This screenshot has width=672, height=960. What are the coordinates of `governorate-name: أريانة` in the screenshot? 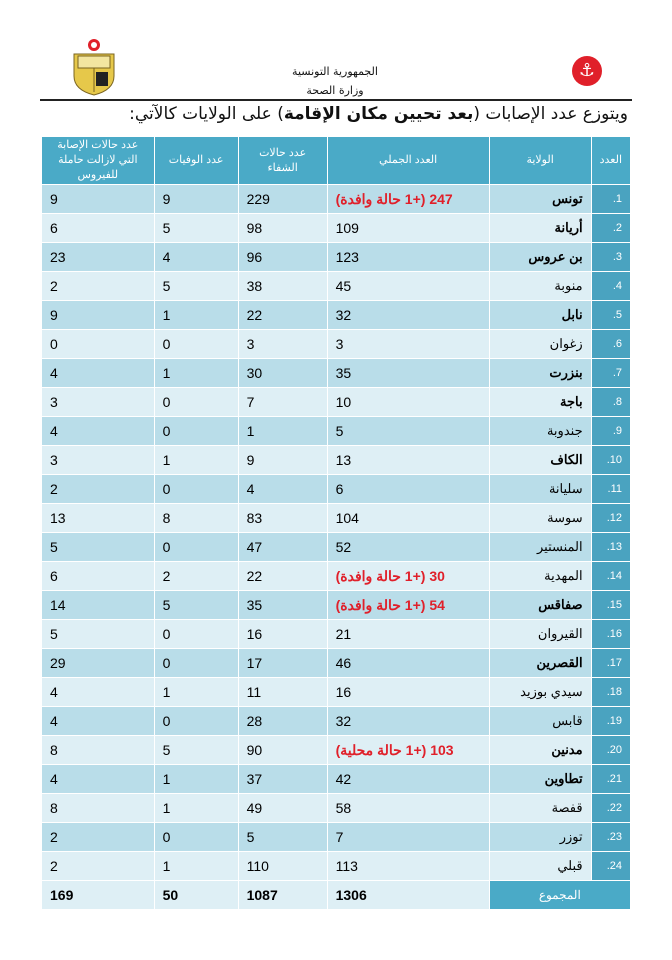 It's located at (540, 228).